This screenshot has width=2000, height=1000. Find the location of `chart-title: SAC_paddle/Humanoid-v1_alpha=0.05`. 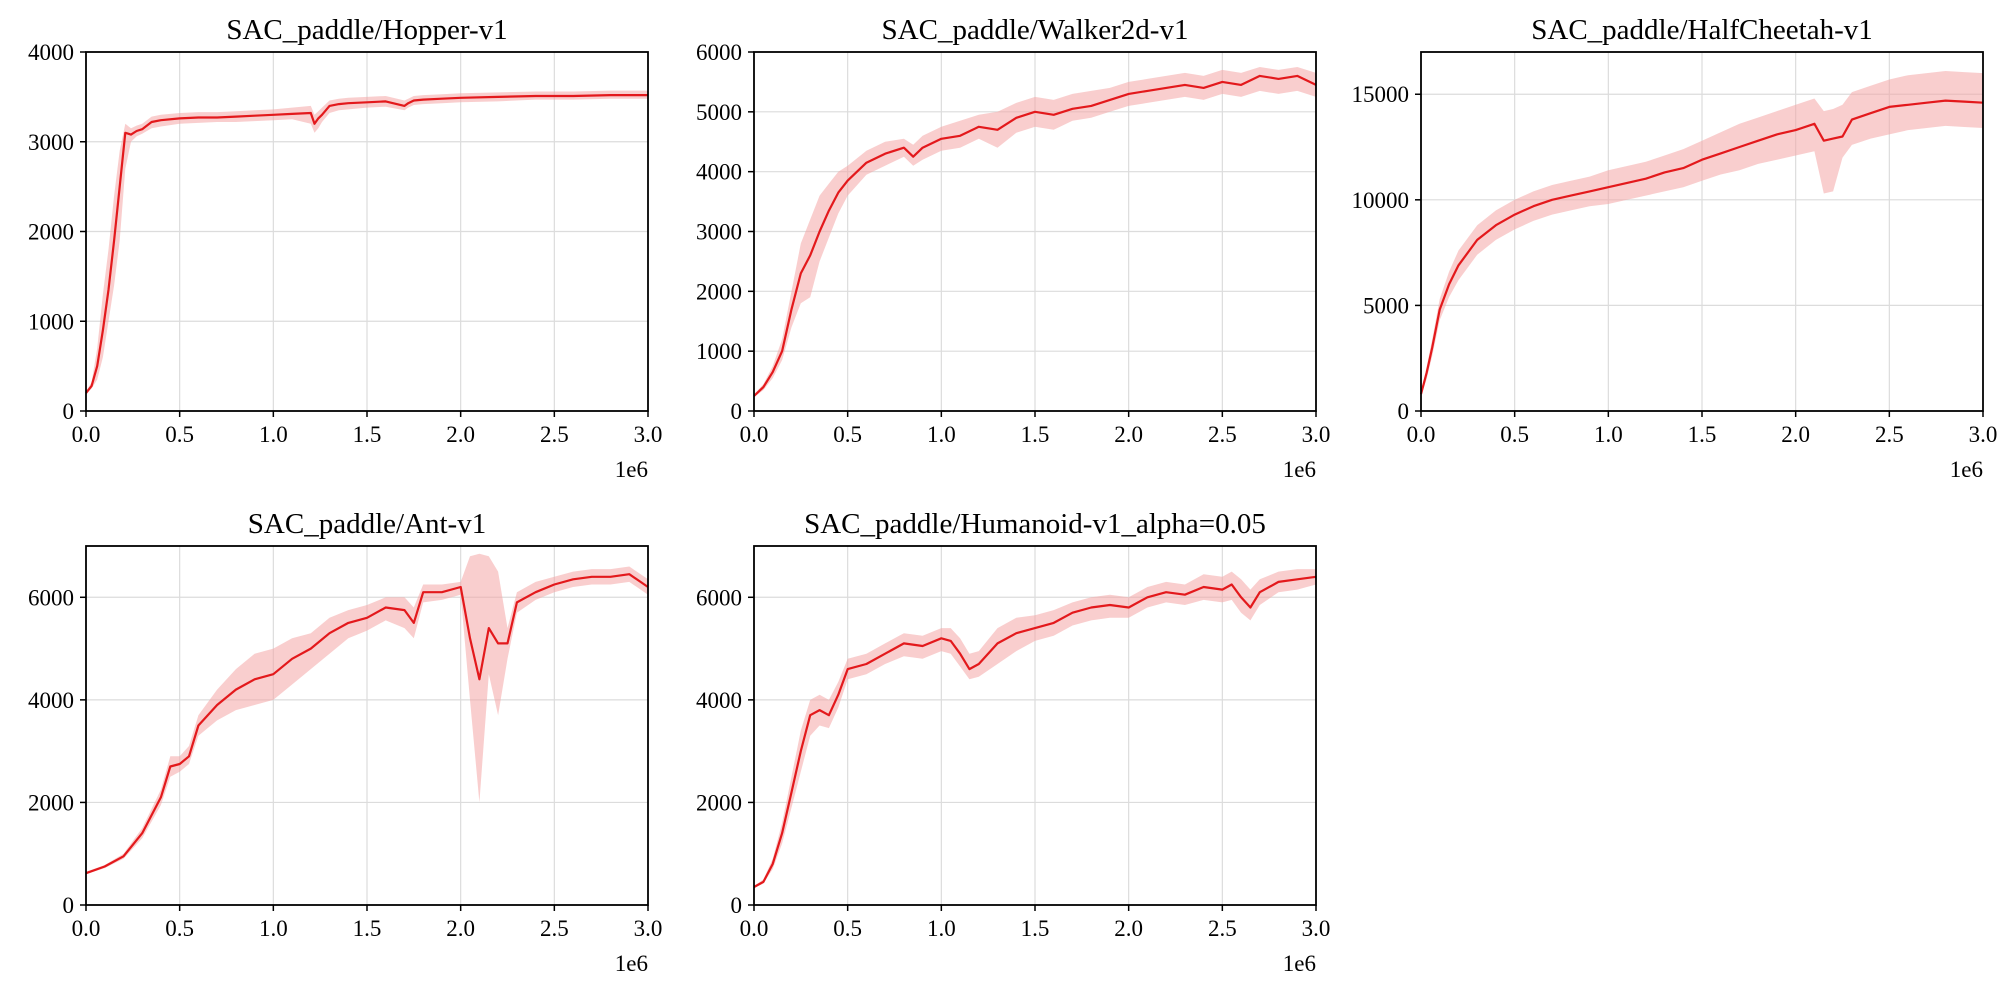

chart-title: SAC_paddle/Humanoid-v1_alpha=0.05 is located at coordinates (1035, 524).